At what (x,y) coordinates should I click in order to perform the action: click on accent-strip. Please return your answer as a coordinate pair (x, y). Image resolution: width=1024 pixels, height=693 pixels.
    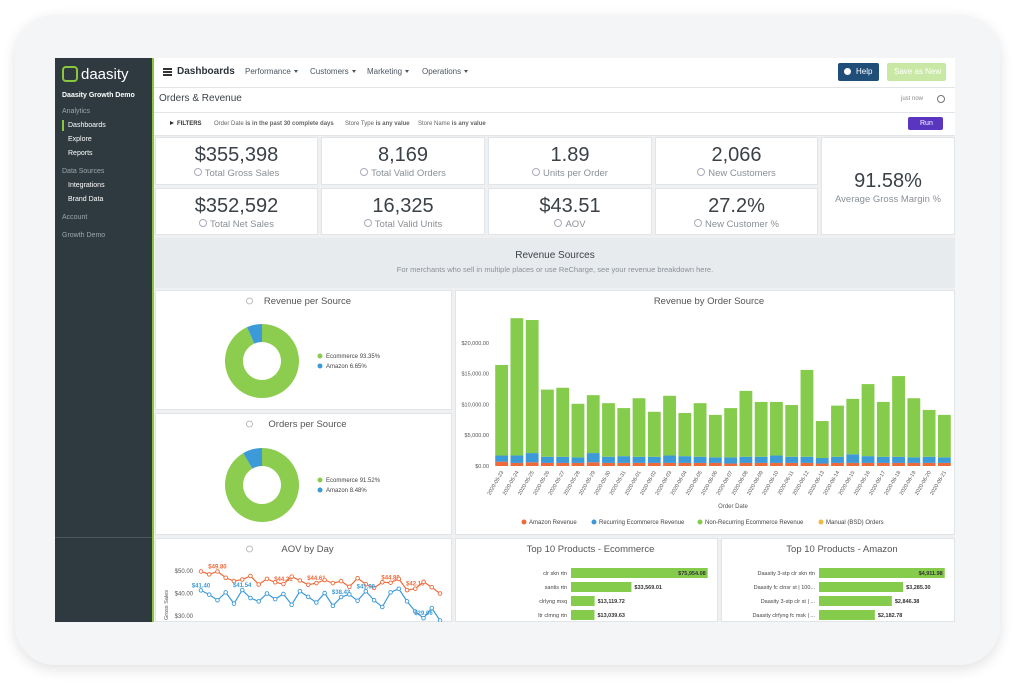
    Looking at the image, I should click on (153, 340).